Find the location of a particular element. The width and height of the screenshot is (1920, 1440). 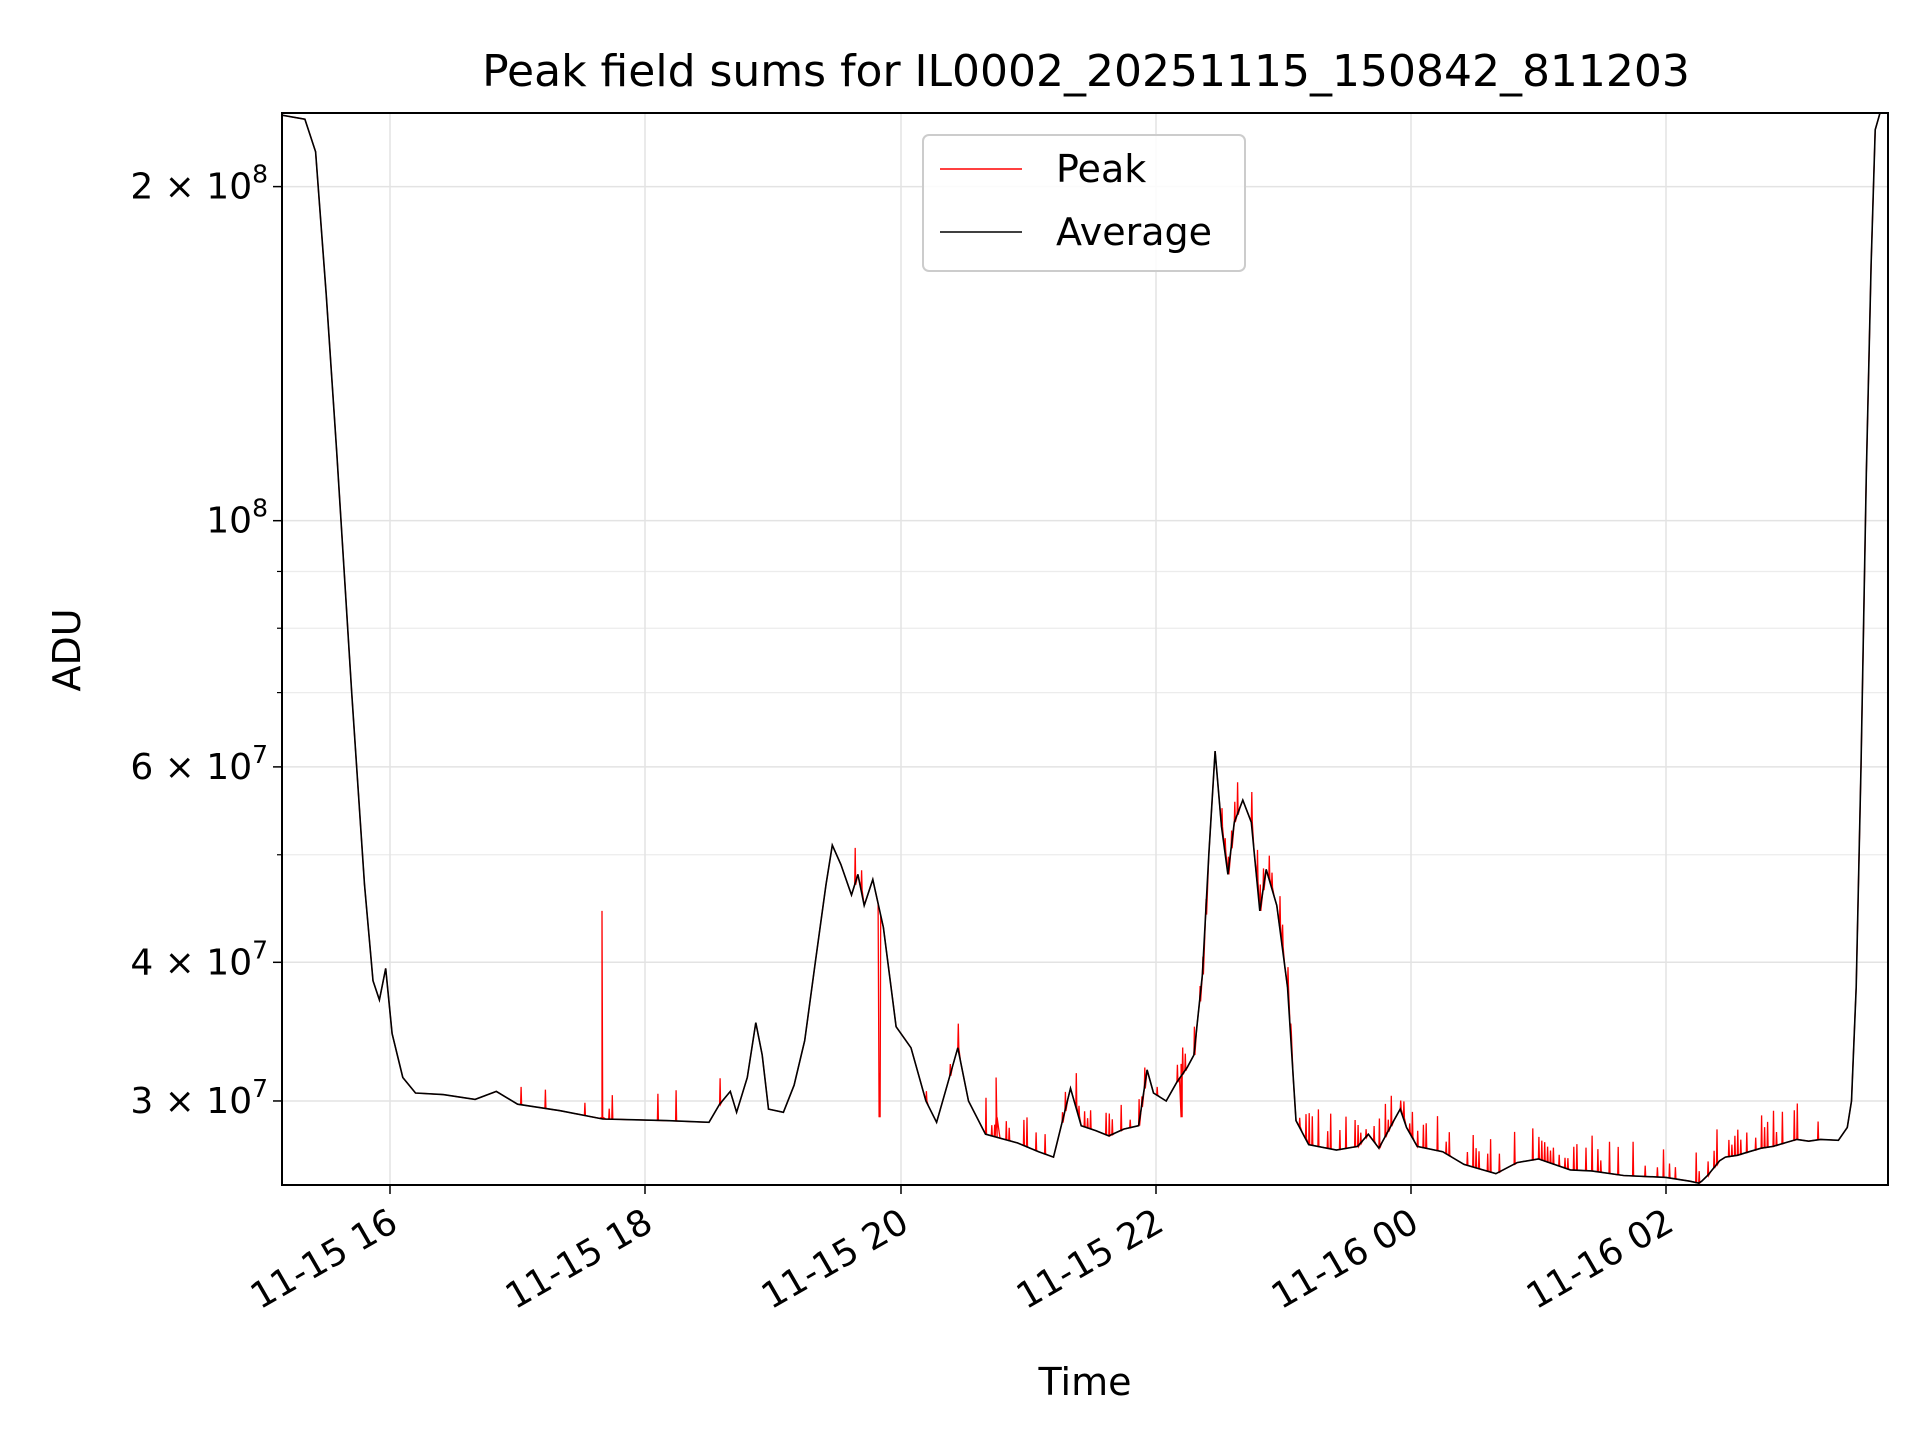

legend: Peak Average is located at coordinates (1084, 203).